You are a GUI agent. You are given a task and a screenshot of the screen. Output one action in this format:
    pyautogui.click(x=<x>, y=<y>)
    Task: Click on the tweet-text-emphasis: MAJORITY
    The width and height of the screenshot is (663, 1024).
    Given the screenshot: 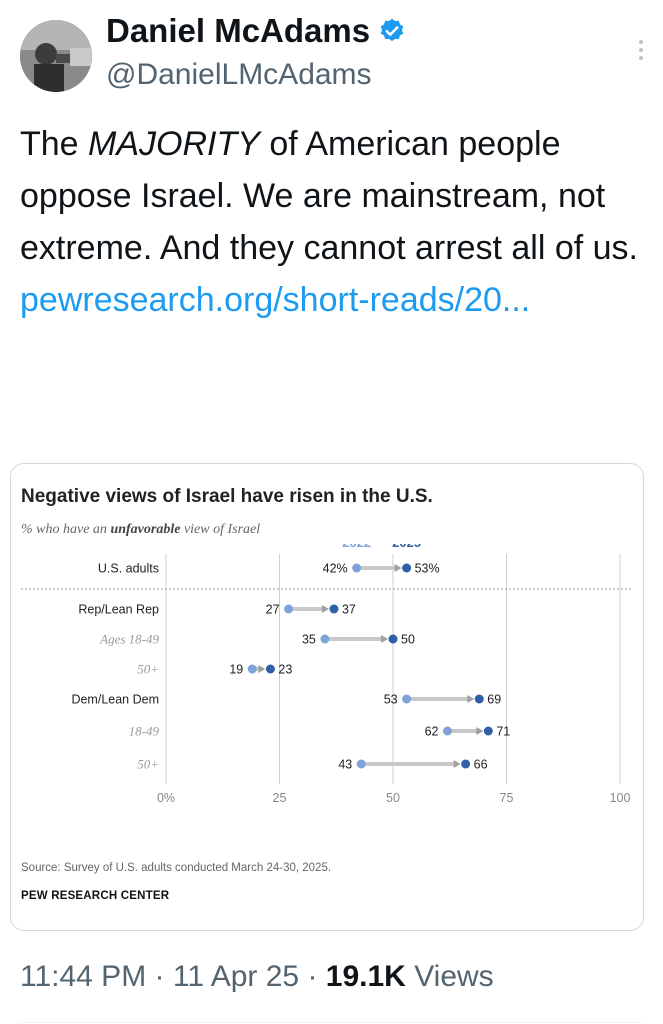 What is the action you would take?
    pyautogui.click(x=174, y=144)
    